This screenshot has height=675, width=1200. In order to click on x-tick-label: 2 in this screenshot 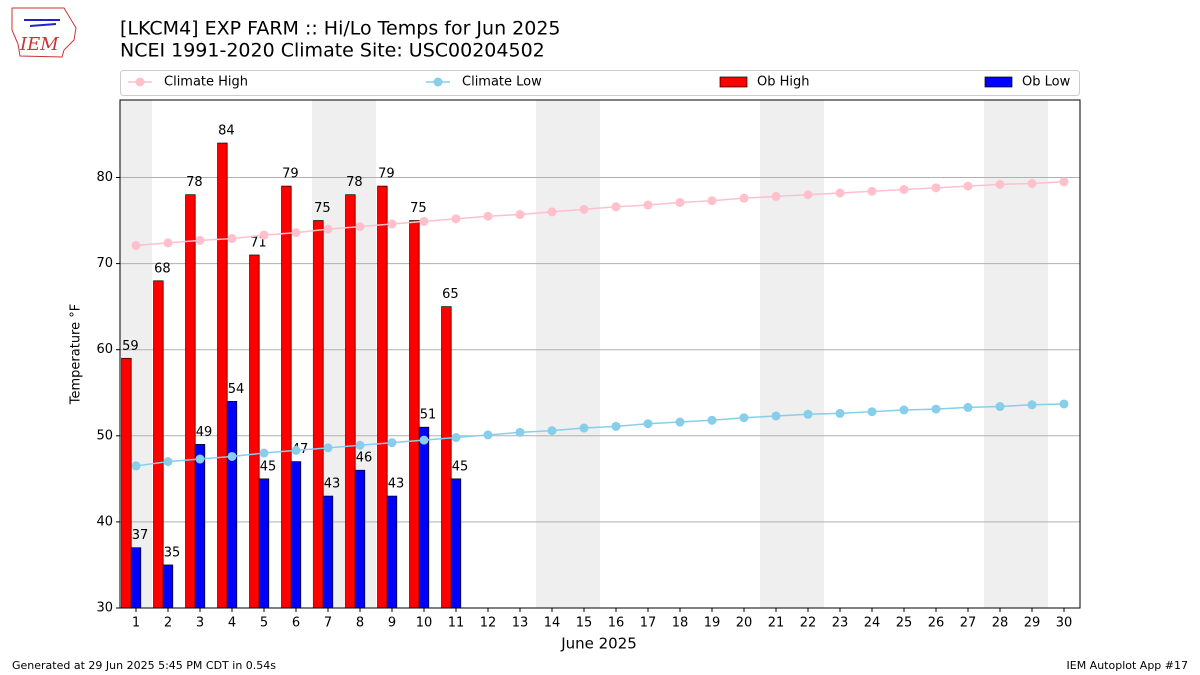, I will do `click(168, 623)`.